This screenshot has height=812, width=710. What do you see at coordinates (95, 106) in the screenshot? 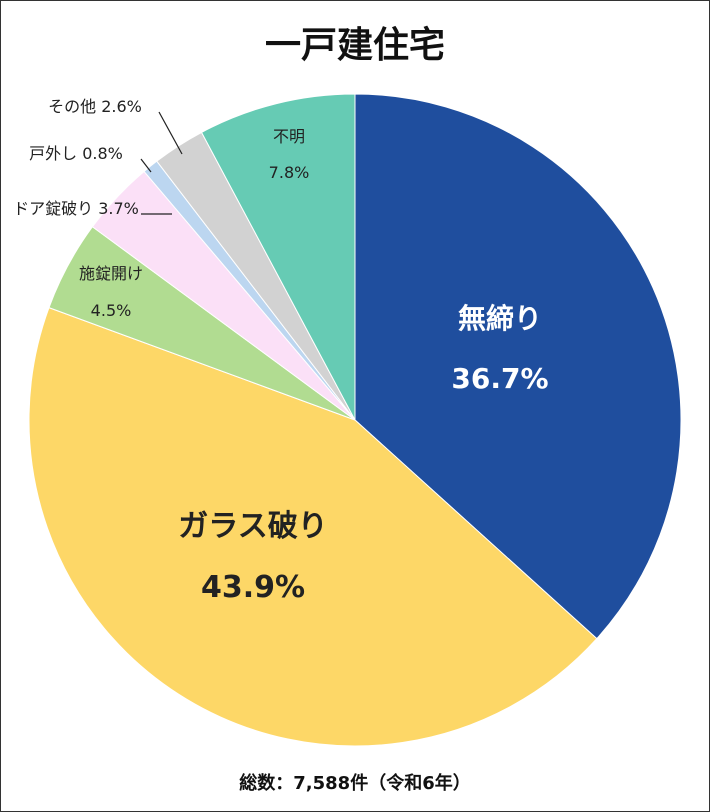
I see `slice-label: その他 2.6%` at bounding box center [95, 106].